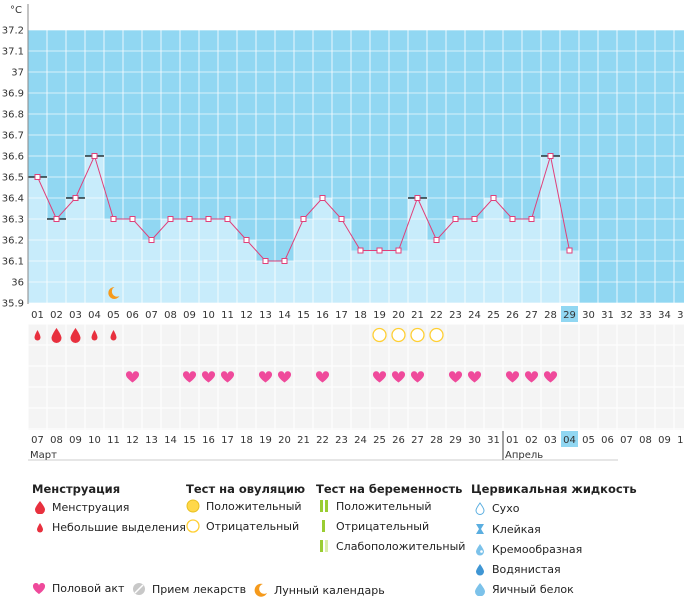 Image resolution: width=684 pixels, height=603 pixels. Describe the element at coordinates (474, 440) in the screenshot. I see `date-label: 30` at that location.